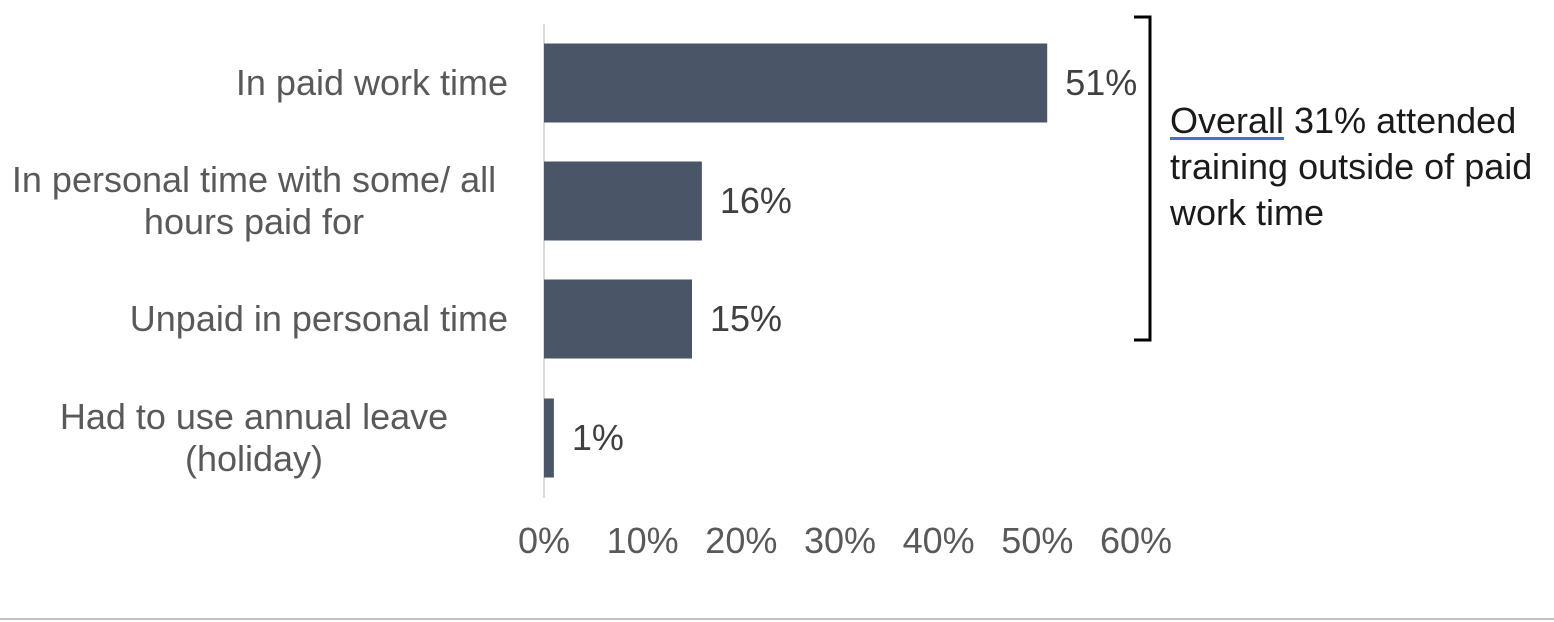  I want to click on category-label-line: Had to use annual leave, so click(254, 416).